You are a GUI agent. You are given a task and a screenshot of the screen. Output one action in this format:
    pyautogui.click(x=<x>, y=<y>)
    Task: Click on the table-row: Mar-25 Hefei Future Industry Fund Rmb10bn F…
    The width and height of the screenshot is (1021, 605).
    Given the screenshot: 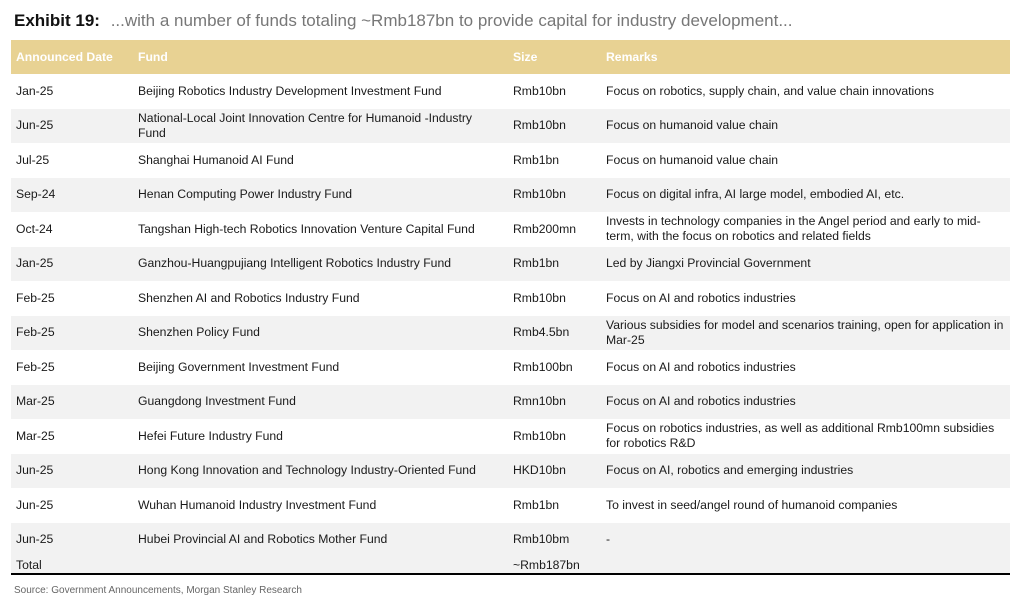 What is the action you would take?
    pyautogui.click(x=510, y=436)
    